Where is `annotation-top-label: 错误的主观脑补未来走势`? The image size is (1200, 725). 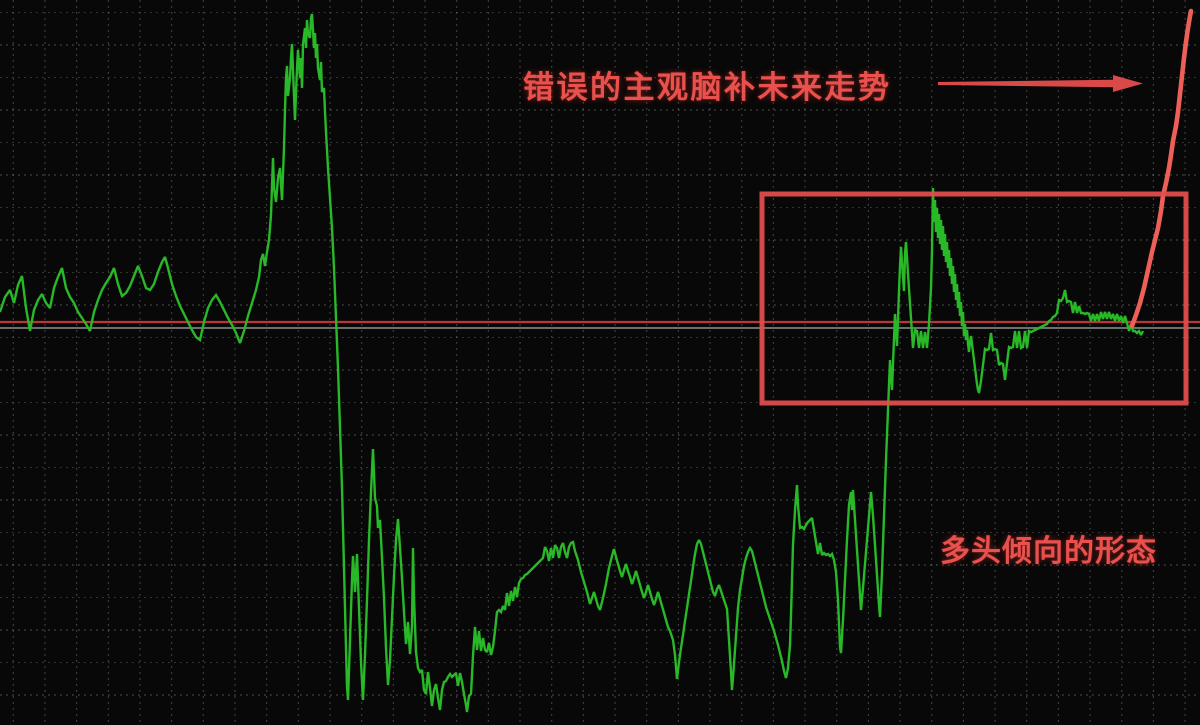
annotation-top-label: 错误的主观脑补未来走势 is located at coordinates (707, 88).